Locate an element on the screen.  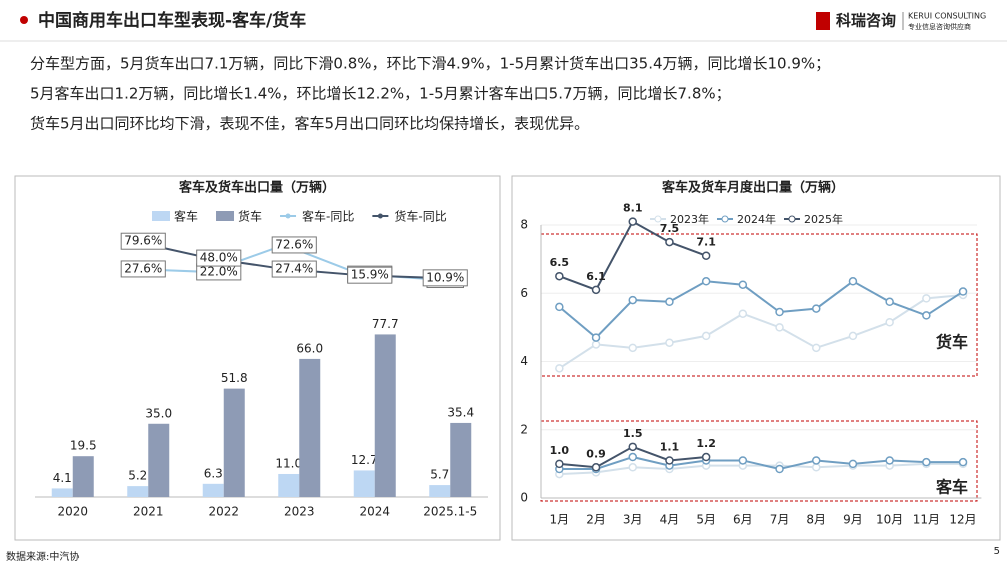
data-label: 15.9% is located at coordinates (370, 275).